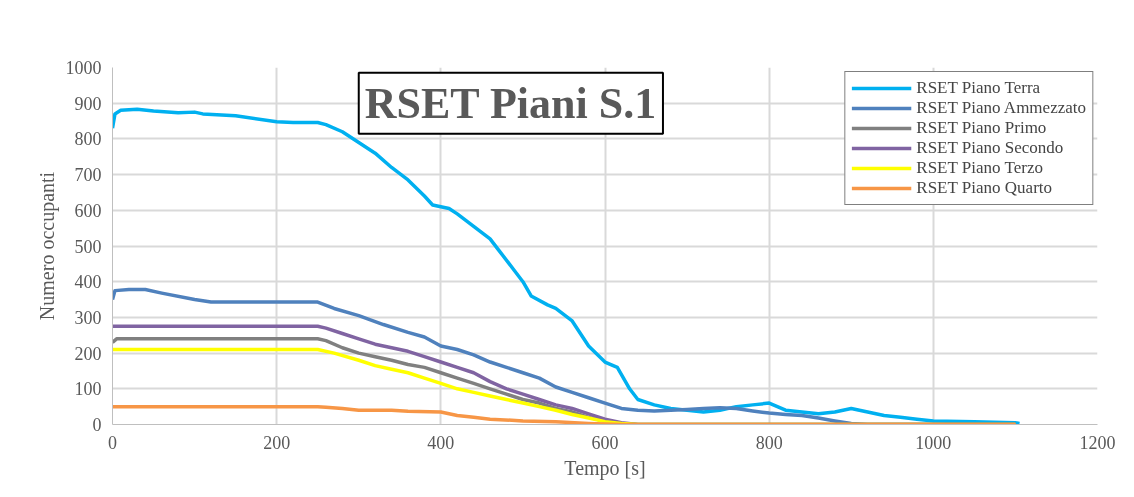 The image size is (1134, 497). Describe the element at coordinates (1097, 442) in the screenshot. I see `x-tick-label: 1200` at that location.